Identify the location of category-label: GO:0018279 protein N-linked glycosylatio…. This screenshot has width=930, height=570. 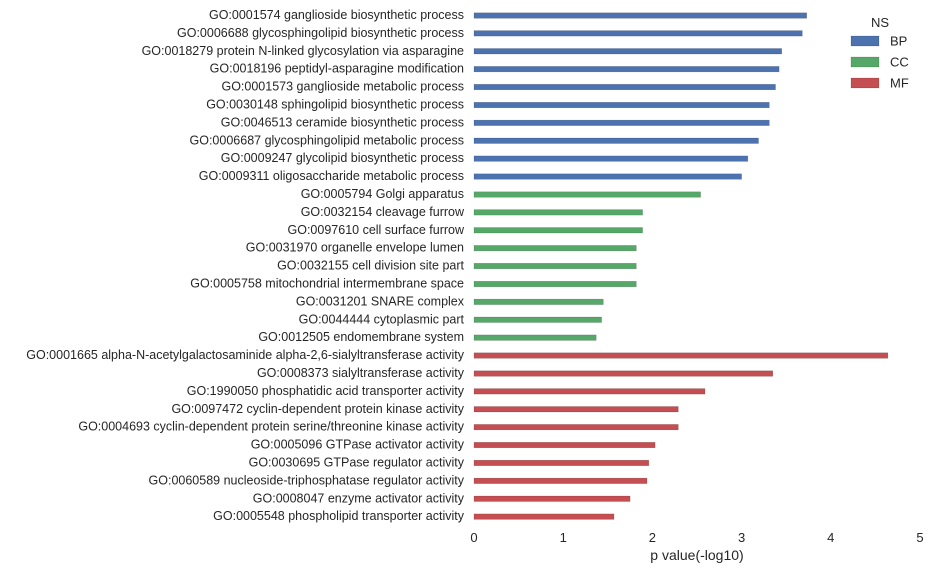
(303, 51).